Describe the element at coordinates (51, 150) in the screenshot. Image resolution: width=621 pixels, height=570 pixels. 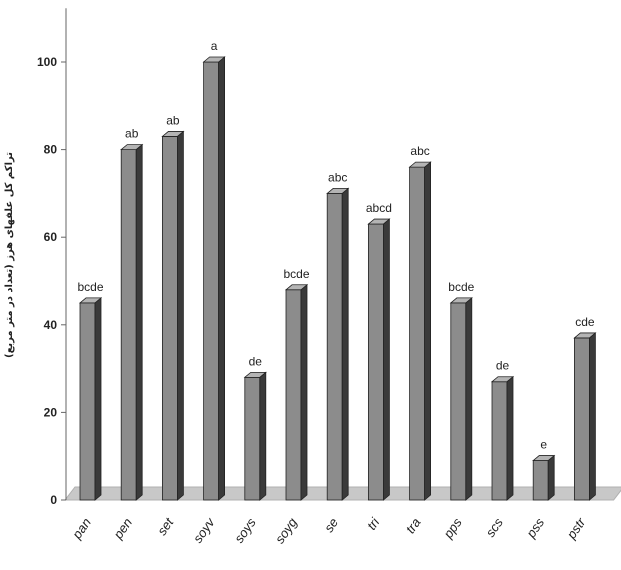
I see `y-tick-label: 80` at that location.